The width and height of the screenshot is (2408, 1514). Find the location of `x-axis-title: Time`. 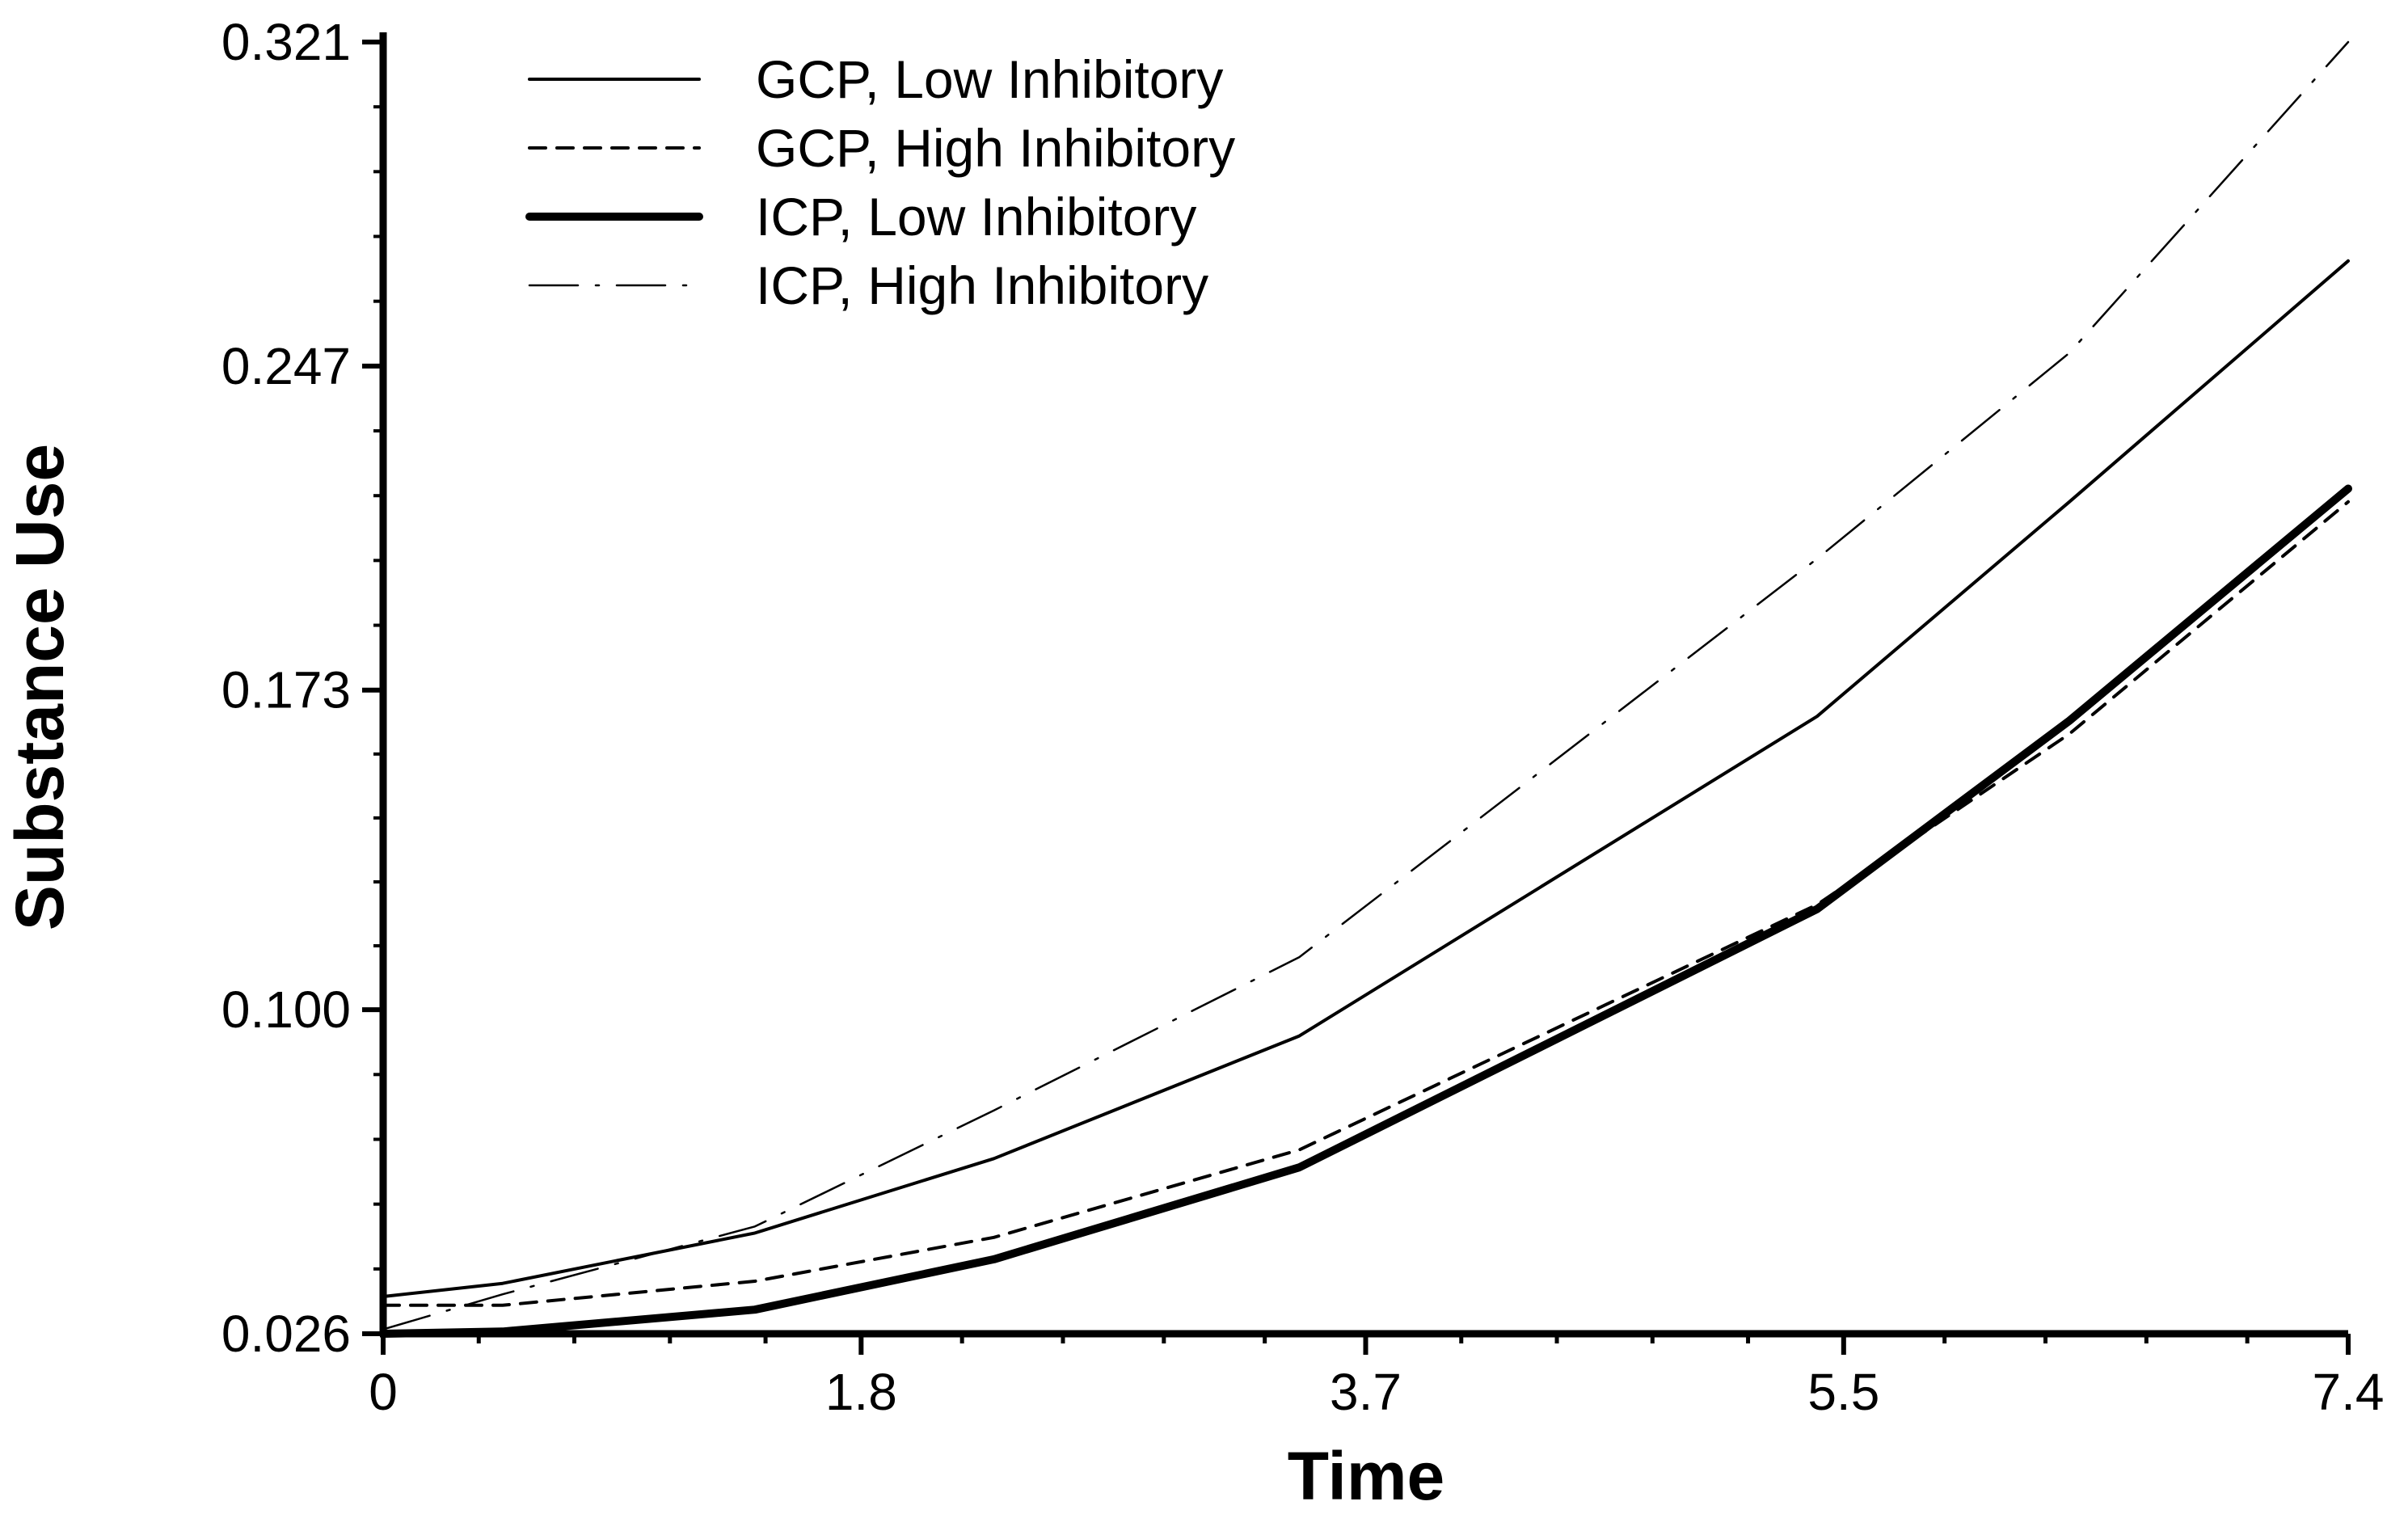

x-axis-title: Time is located at coordinates (1366, 1476).